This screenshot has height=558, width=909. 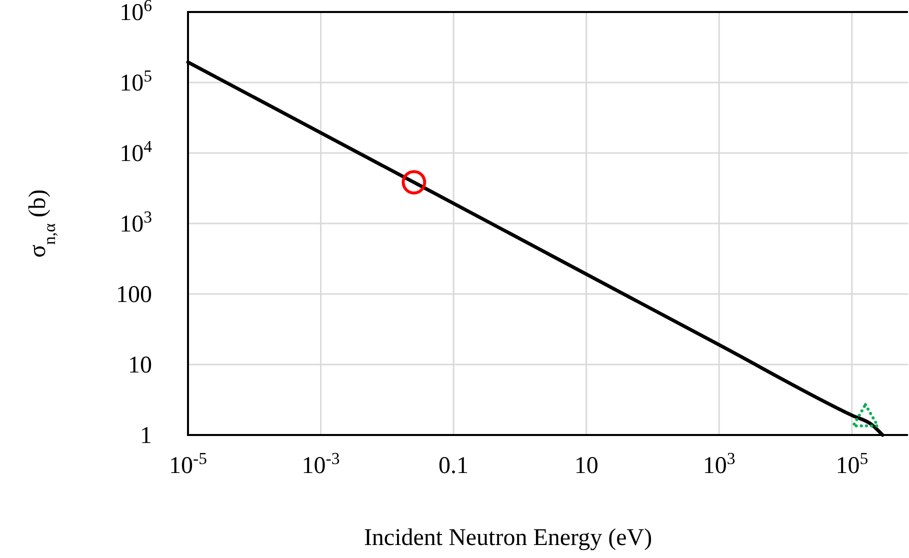 I want to click on y-tick-label: 100, so click(x=134, y=295).